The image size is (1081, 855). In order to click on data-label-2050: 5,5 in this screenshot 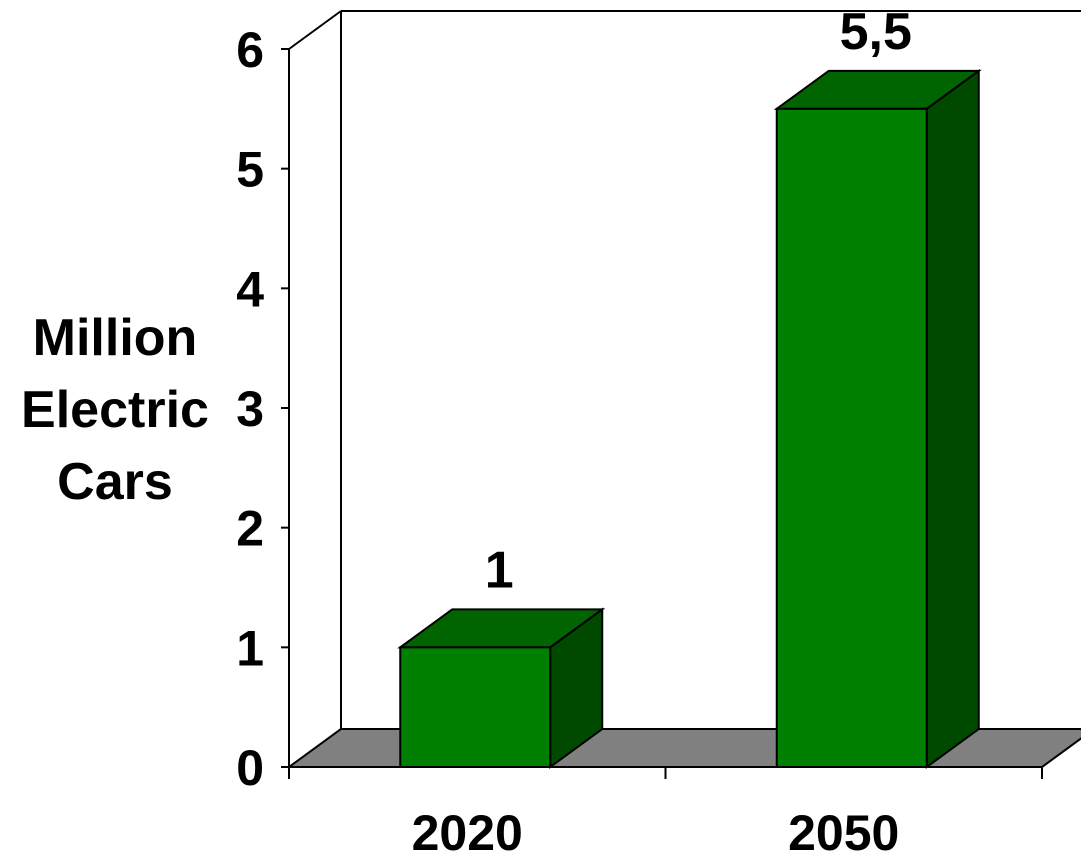, I will do `click(876, 32)`.